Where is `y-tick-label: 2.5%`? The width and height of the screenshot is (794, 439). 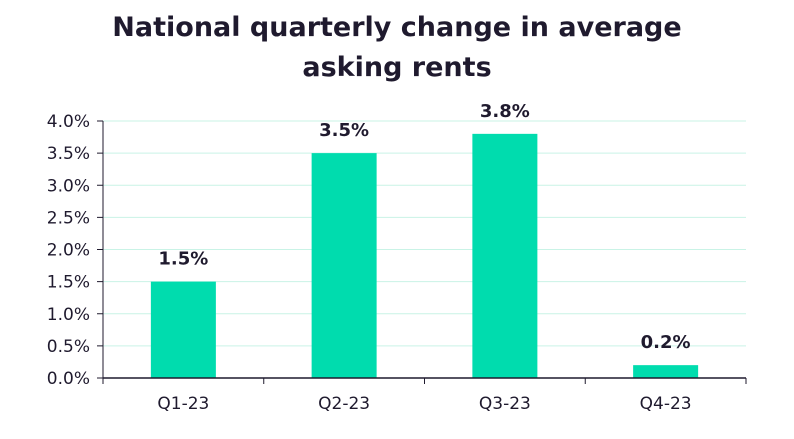
y-tick-label: 2.5% is located at coordinates (68, 218).